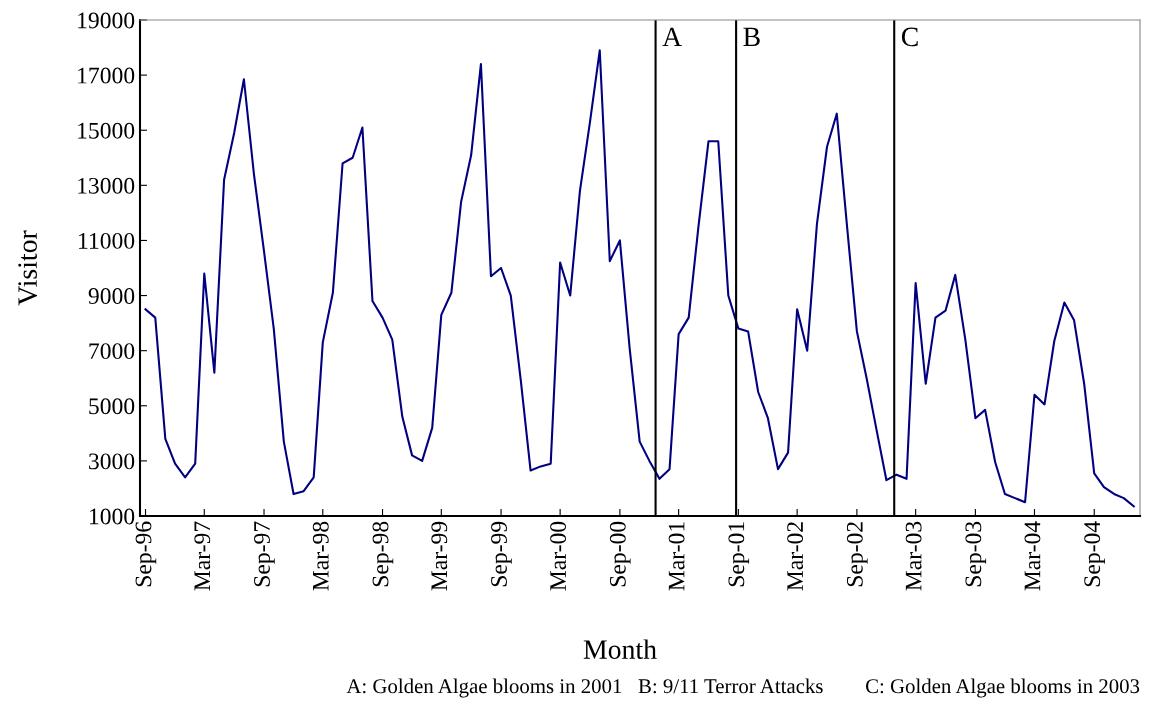 This screenshot has height=702, width=1154. Describe the element at coordinates (743, 688) in the screenshot. I see `text: A: Golden Algae blooms in 2001 B: 9/11 Terror Attacks C: Golden Algae blooms in 2003` at that location.